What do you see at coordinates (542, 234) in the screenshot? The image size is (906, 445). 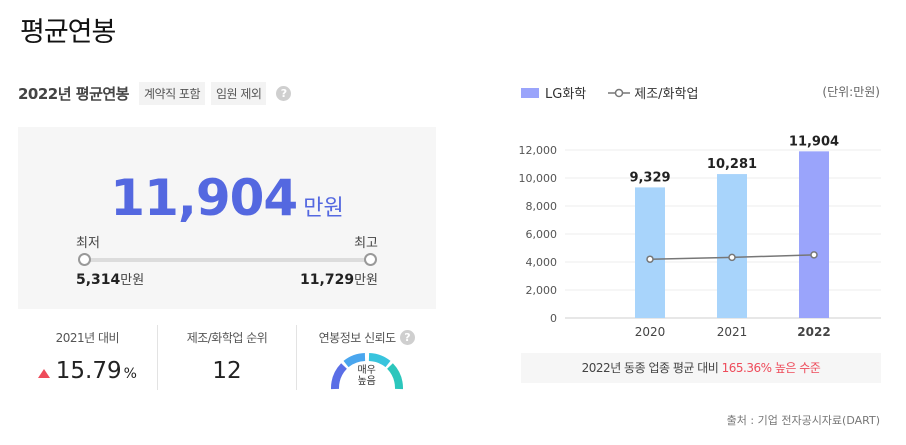 I see `y-tick-label: 6,000` at bounding box center [542, 234].